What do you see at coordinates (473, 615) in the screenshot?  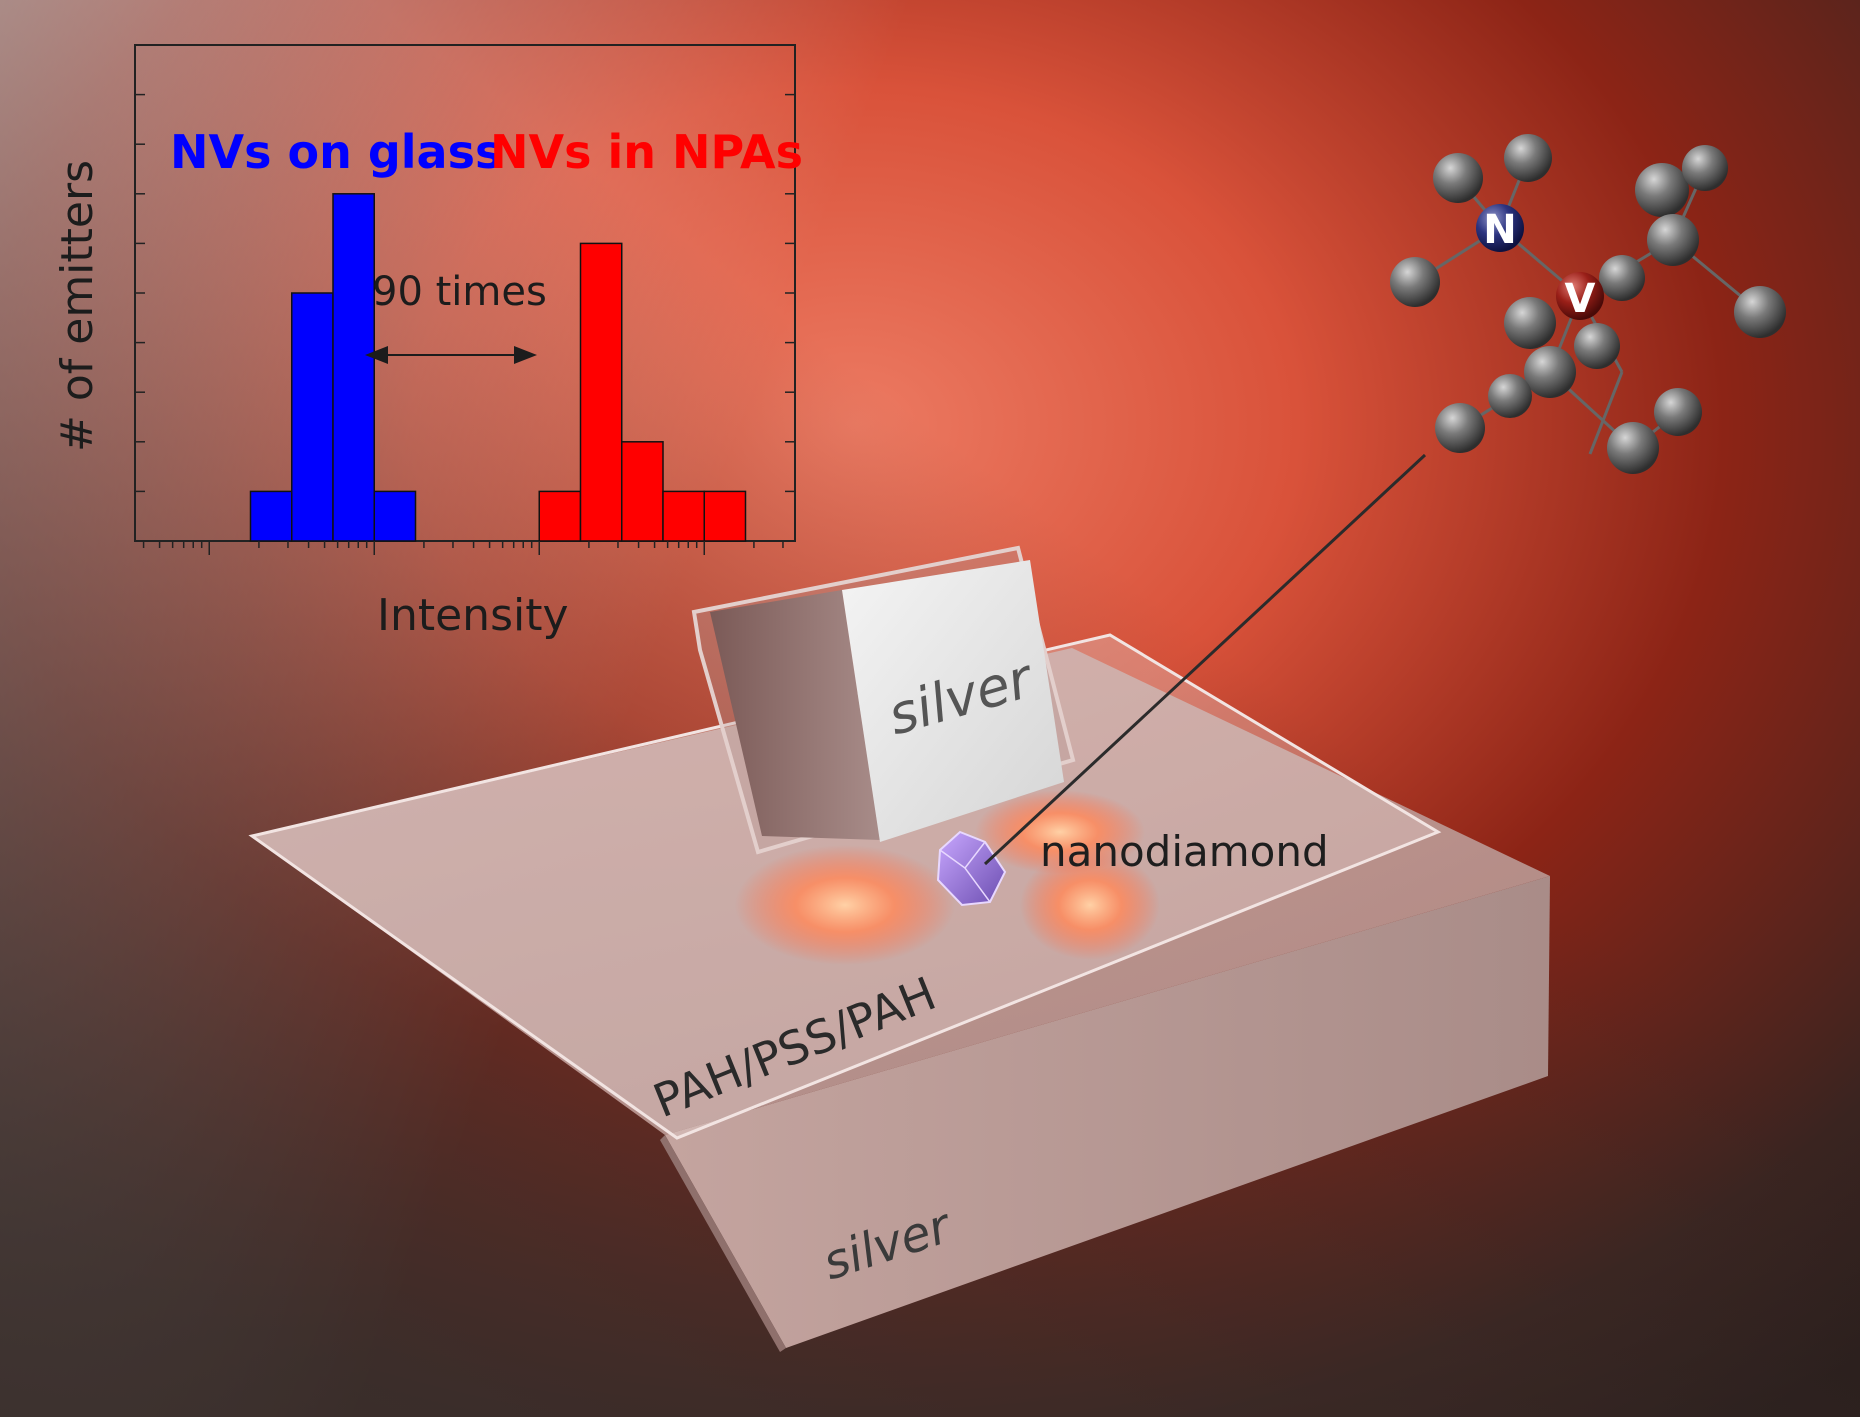 I see `x-axis-title: Intensity` at bounding box center [473, 615].